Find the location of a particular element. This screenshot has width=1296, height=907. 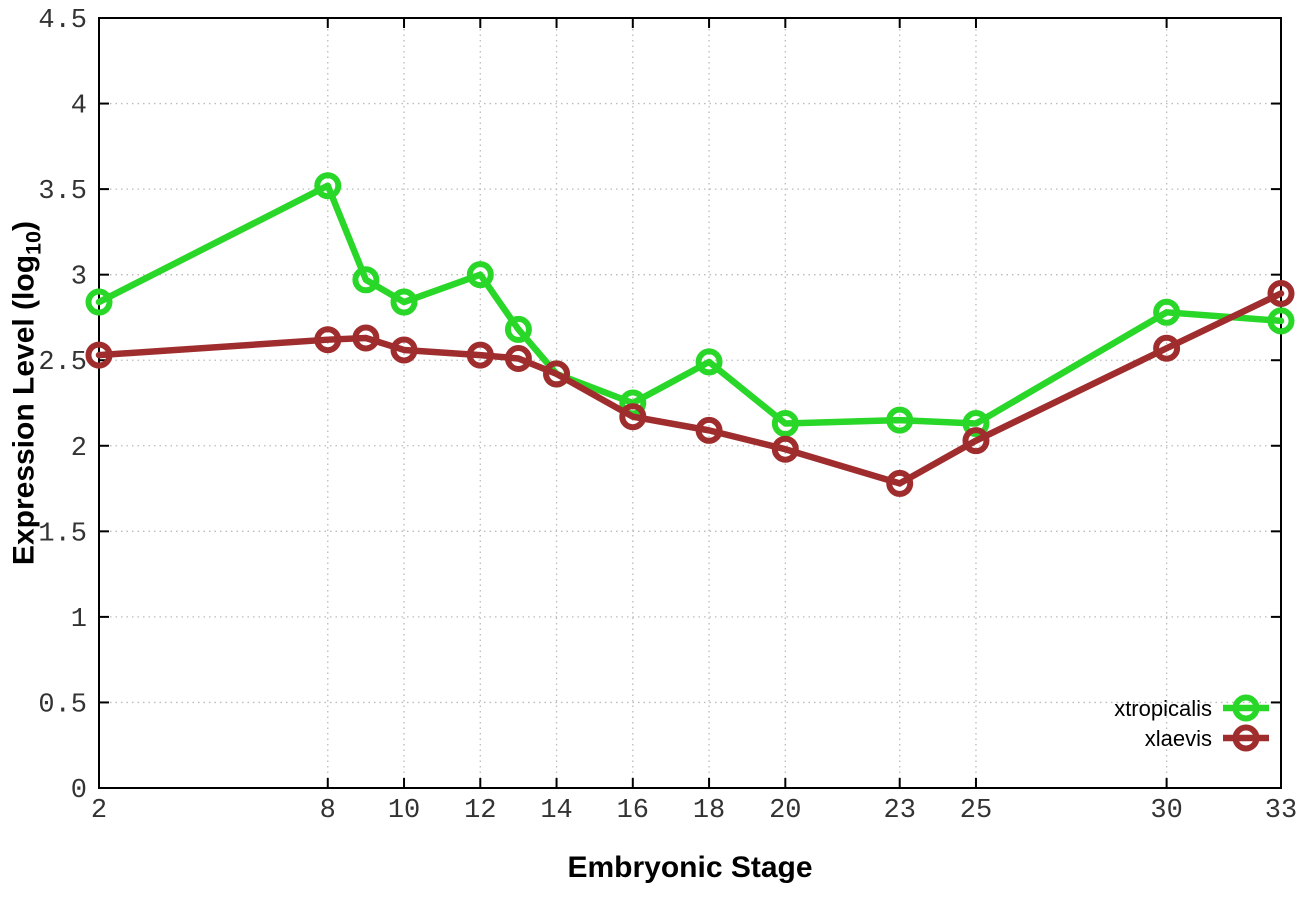

x-tick-label: 12 is located at coordinates (480, 811).